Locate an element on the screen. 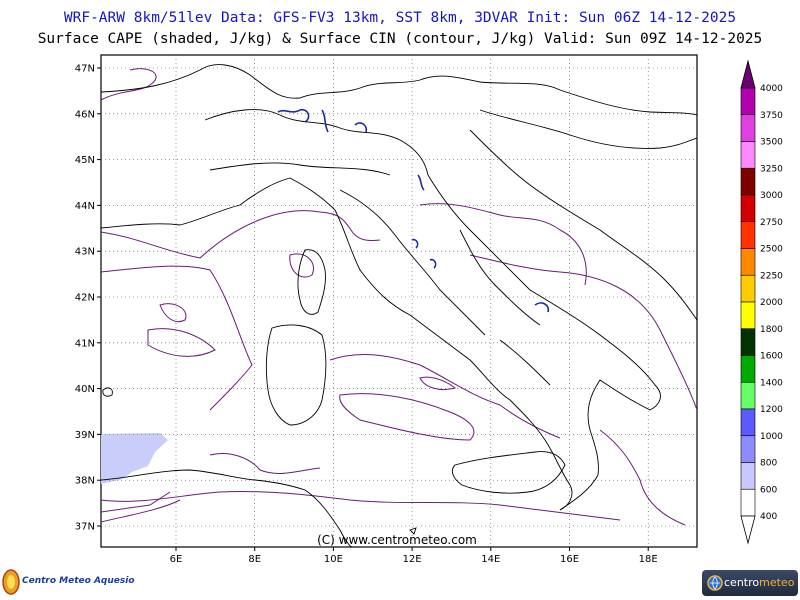  logo-centrometeo: centrometeo is located at coordinates (750, 583).